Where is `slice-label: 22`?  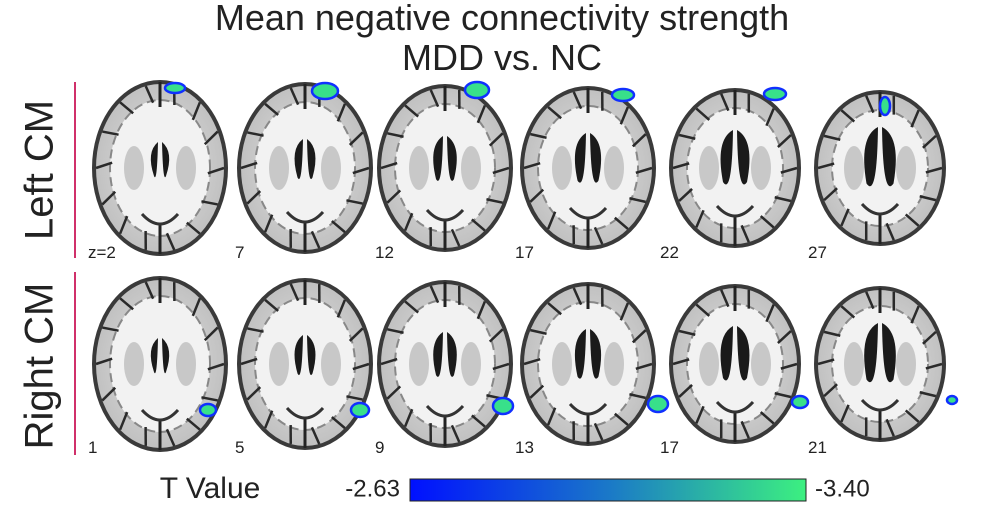 slice-label: 22 is located at coordinates (669, 252).